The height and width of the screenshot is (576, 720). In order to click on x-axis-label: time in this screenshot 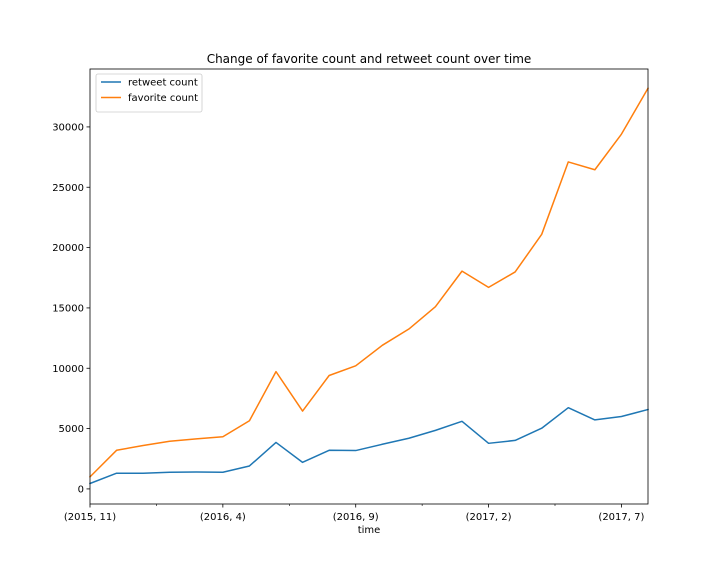, I will do `click(369, 530)`.